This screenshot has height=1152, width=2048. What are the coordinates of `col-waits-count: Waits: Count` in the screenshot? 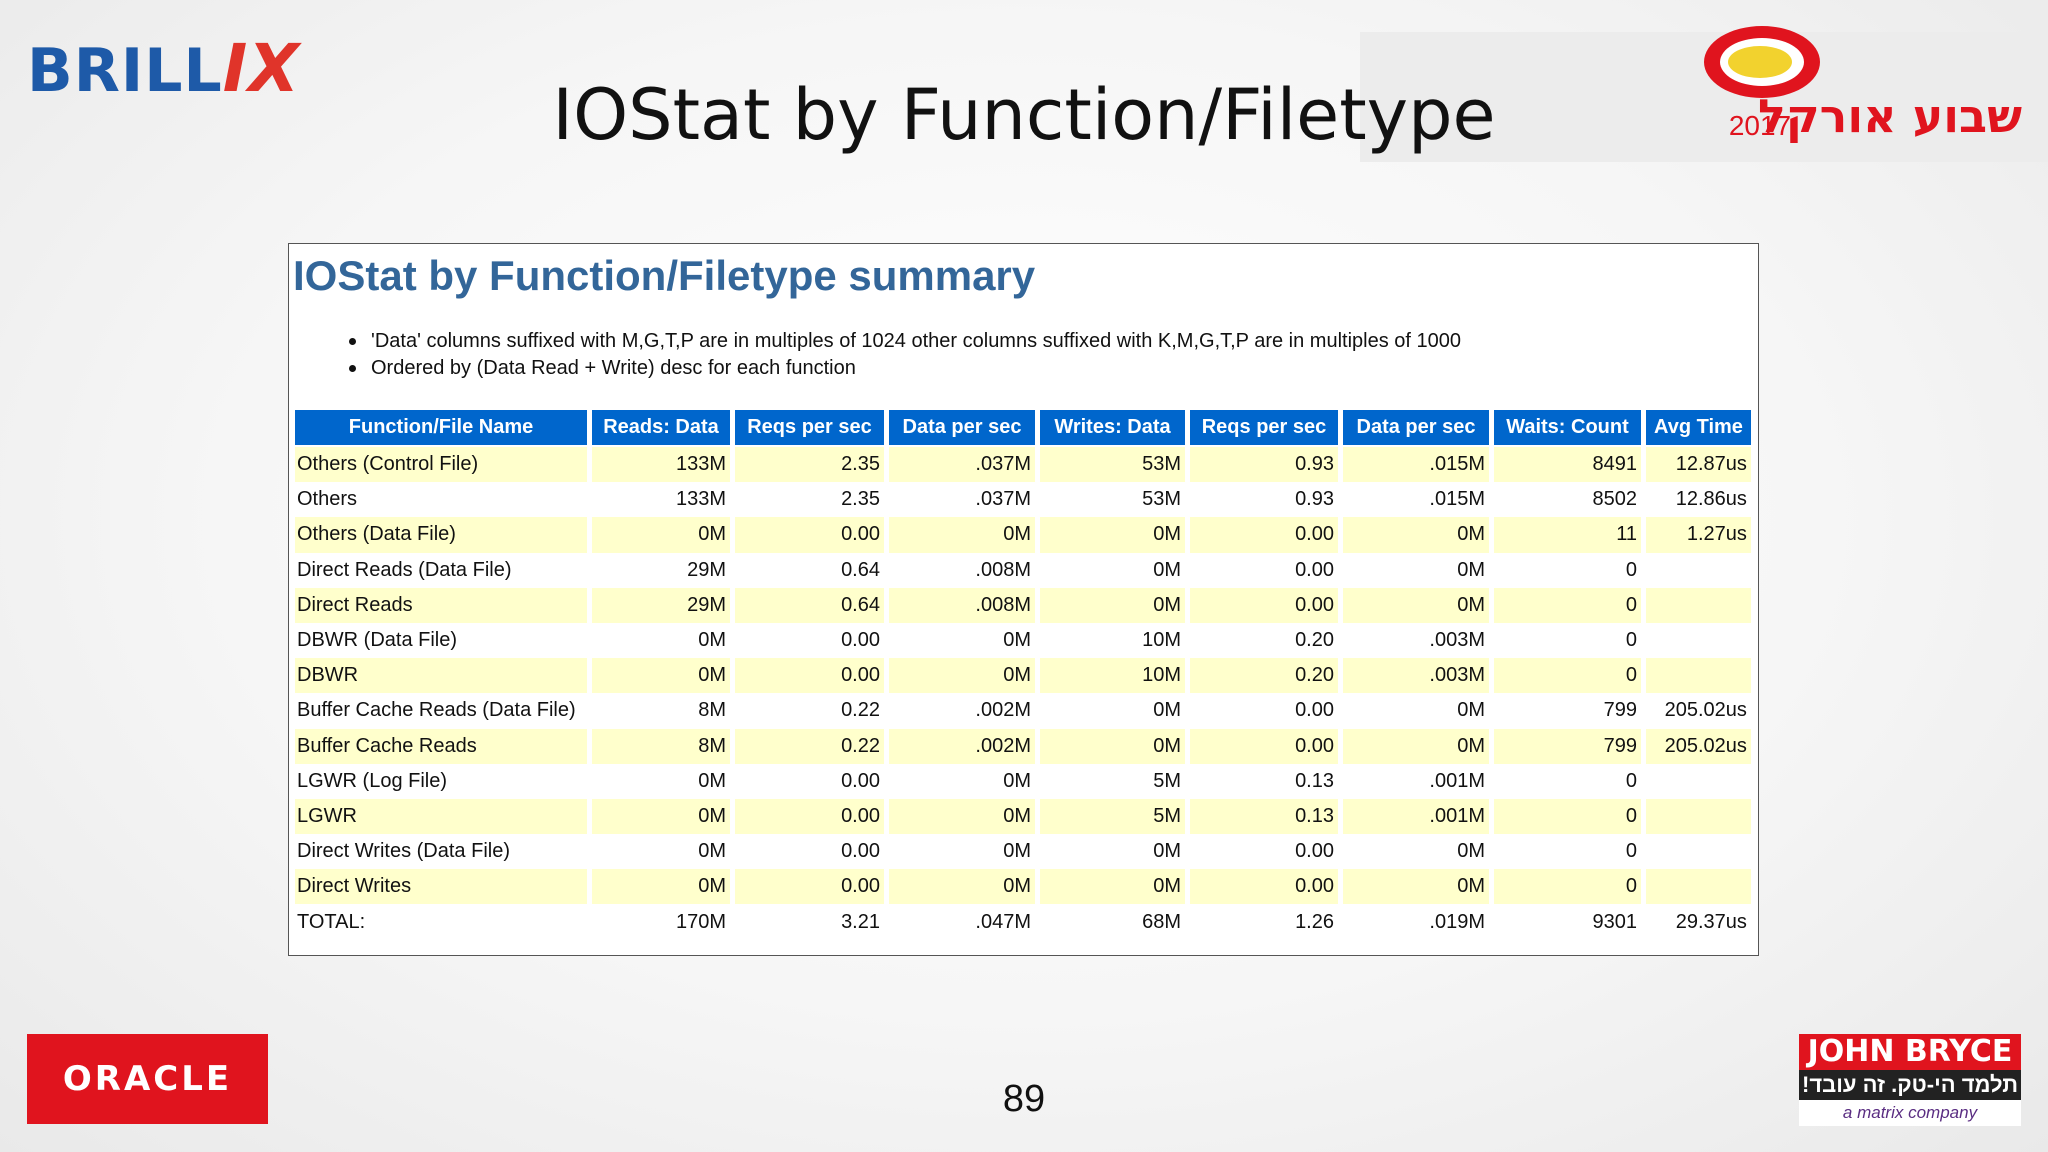 It's located at (1567, 428).